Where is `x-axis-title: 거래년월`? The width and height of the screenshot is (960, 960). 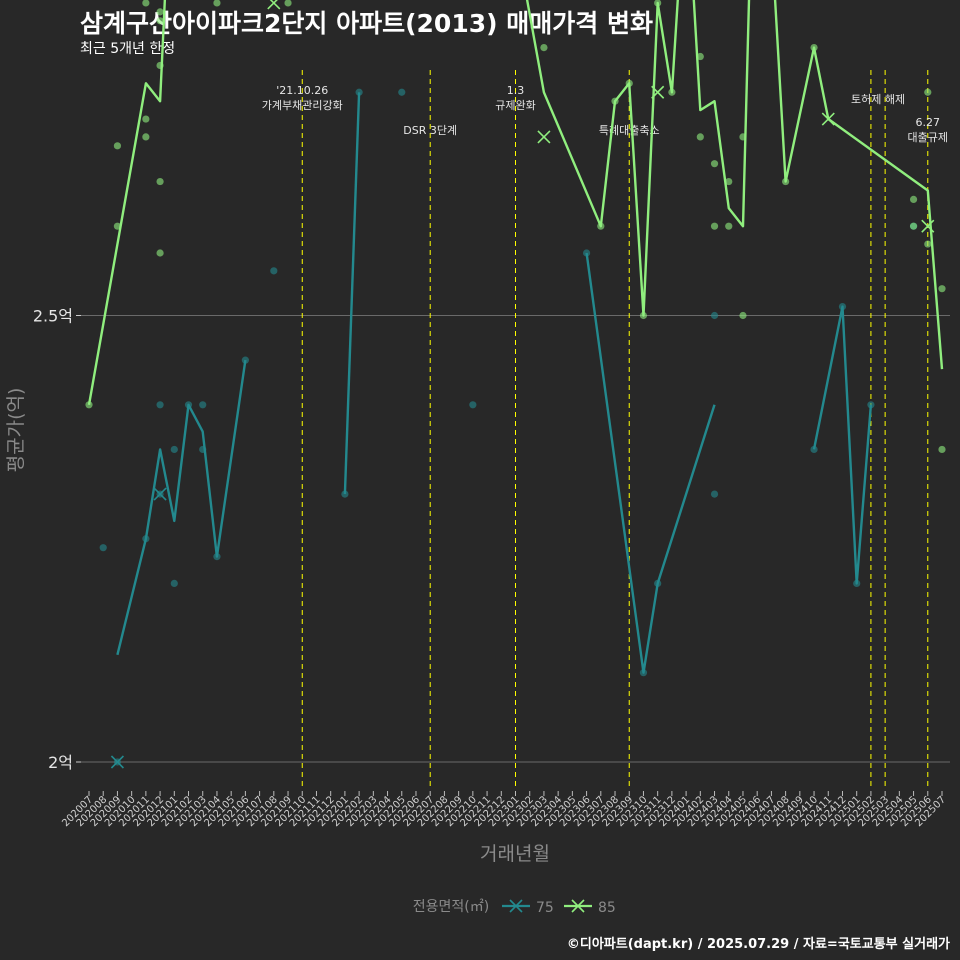 x-axis-title: 거래년월 is located at coordinates (515, 854).